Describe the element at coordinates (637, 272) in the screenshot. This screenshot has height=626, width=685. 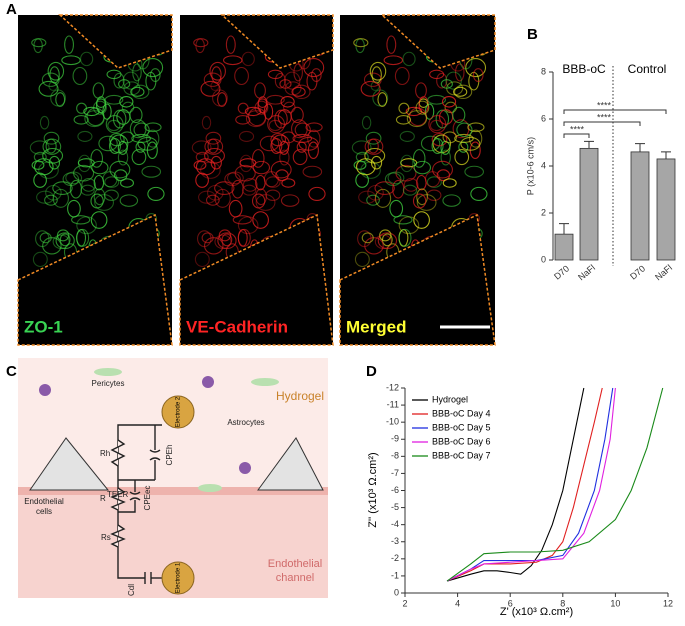
I see `x-tick-label: D70` at that location.